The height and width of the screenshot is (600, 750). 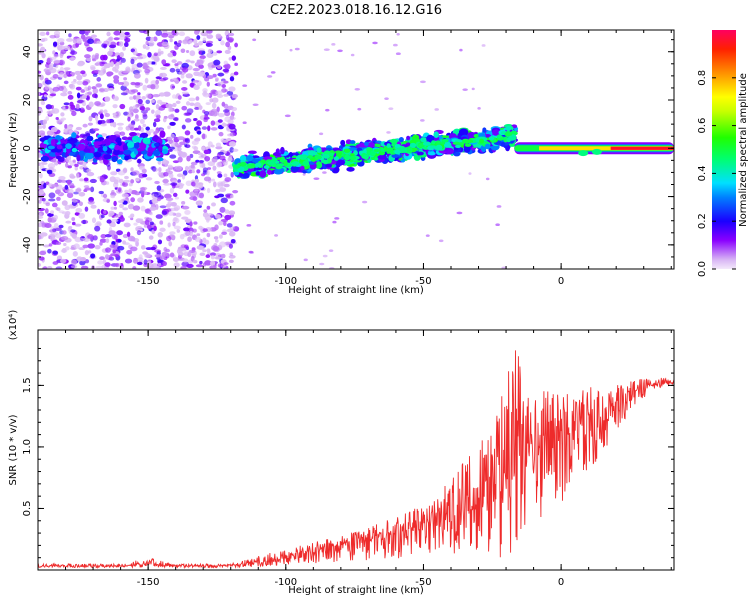 I want to click on y-tick-label: 1.5, so click(x=27, y=385).